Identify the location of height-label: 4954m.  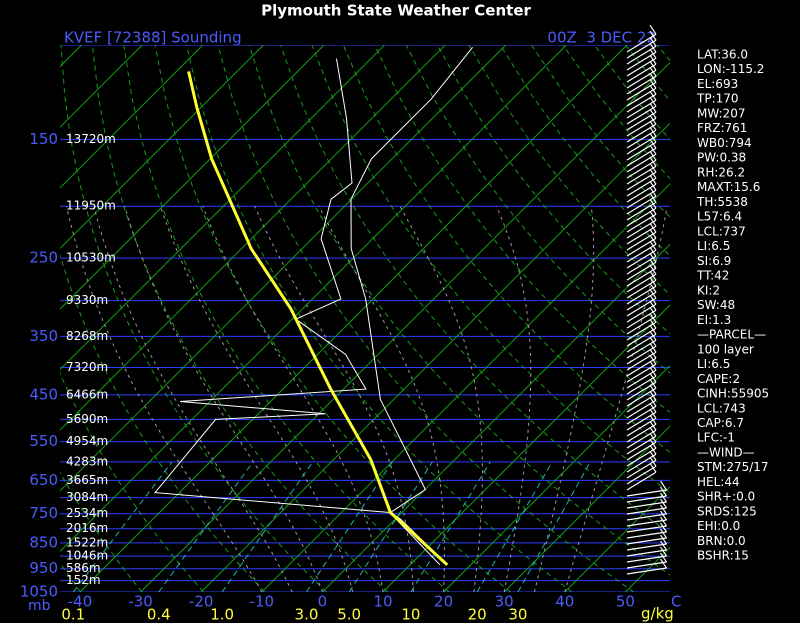
(87, 441).